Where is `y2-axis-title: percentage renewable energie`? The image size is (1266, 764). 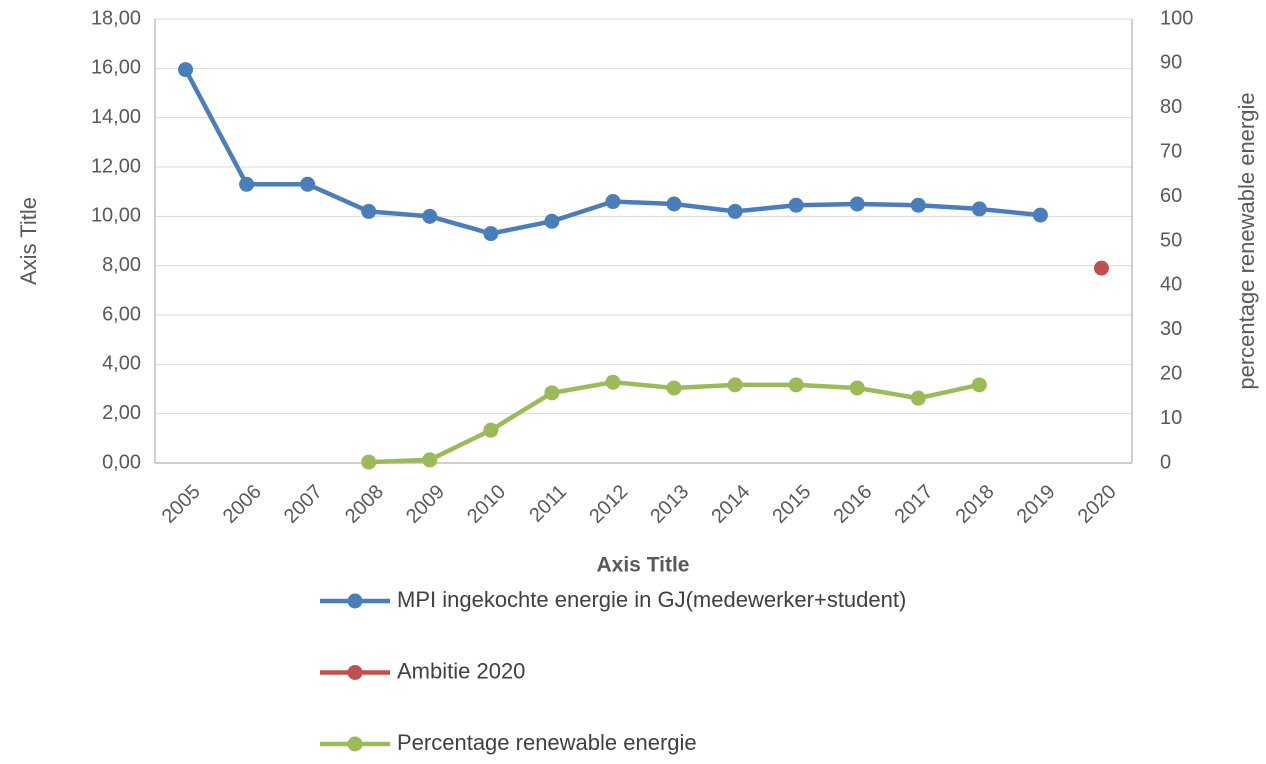 y2-axis-title: percentage renewable energie is located at coordinates (1246, 240).